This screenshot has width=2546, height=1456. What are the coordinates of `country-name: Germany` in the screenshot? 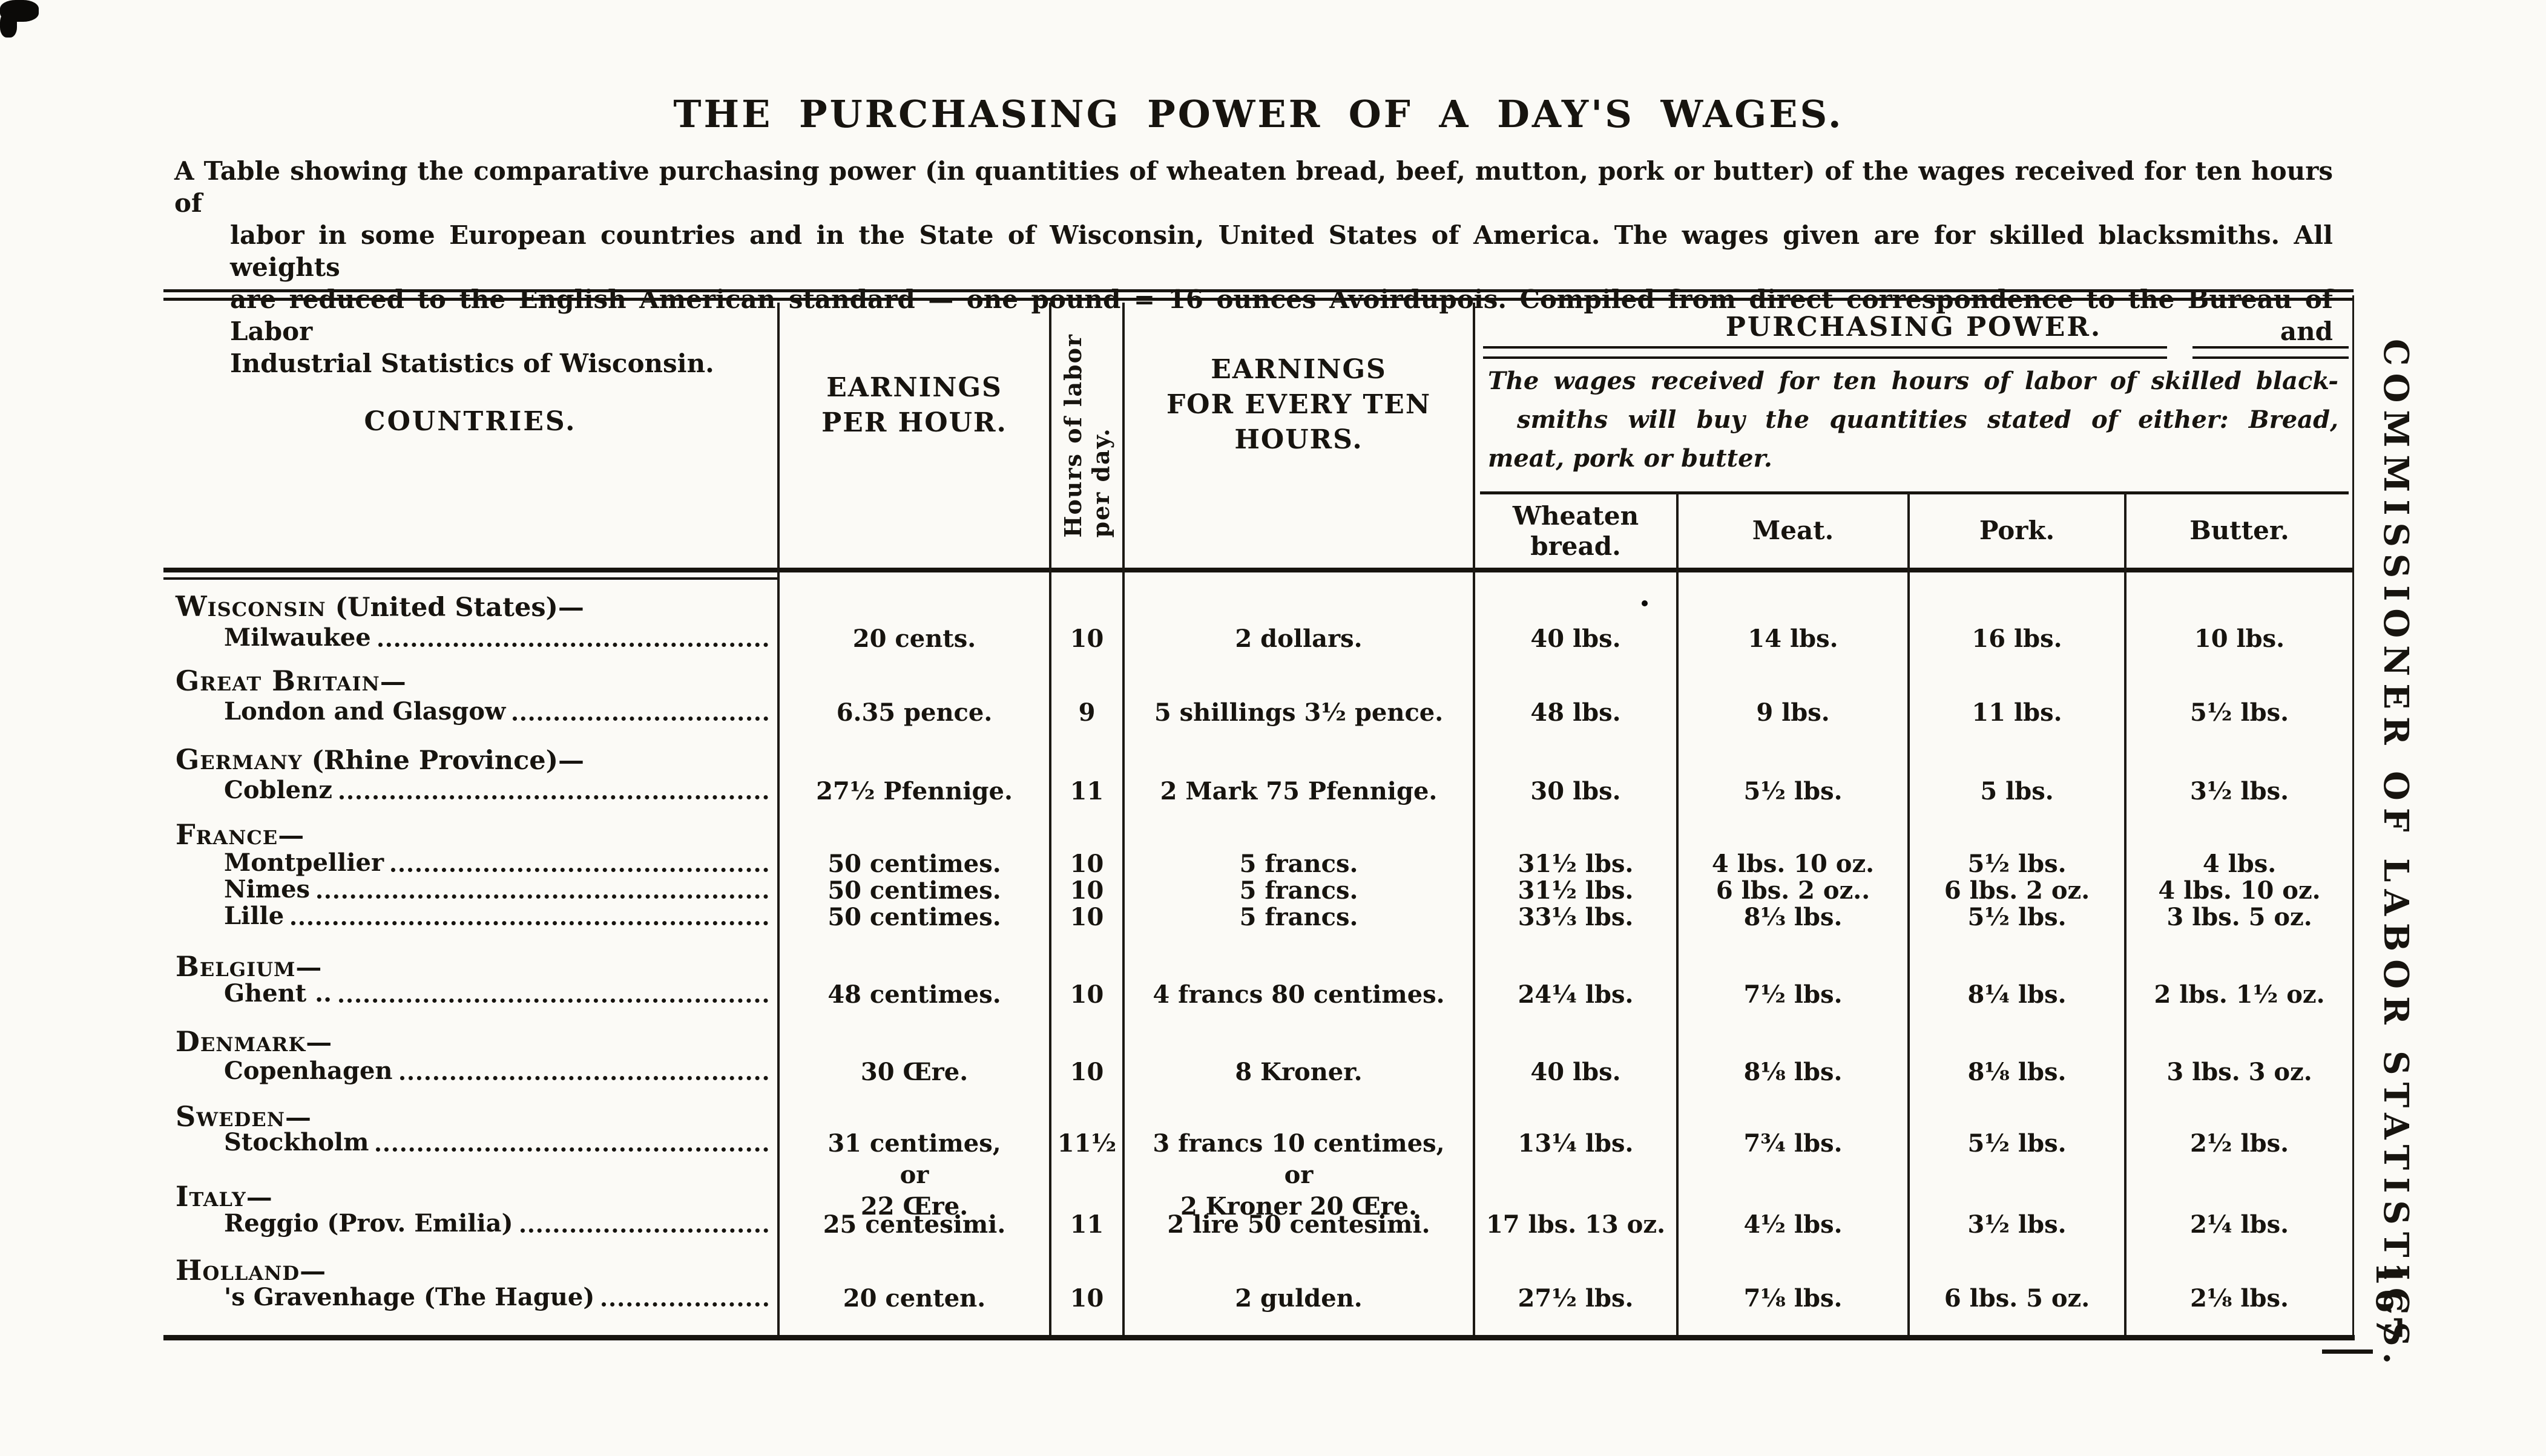 It's located at (239, 759).